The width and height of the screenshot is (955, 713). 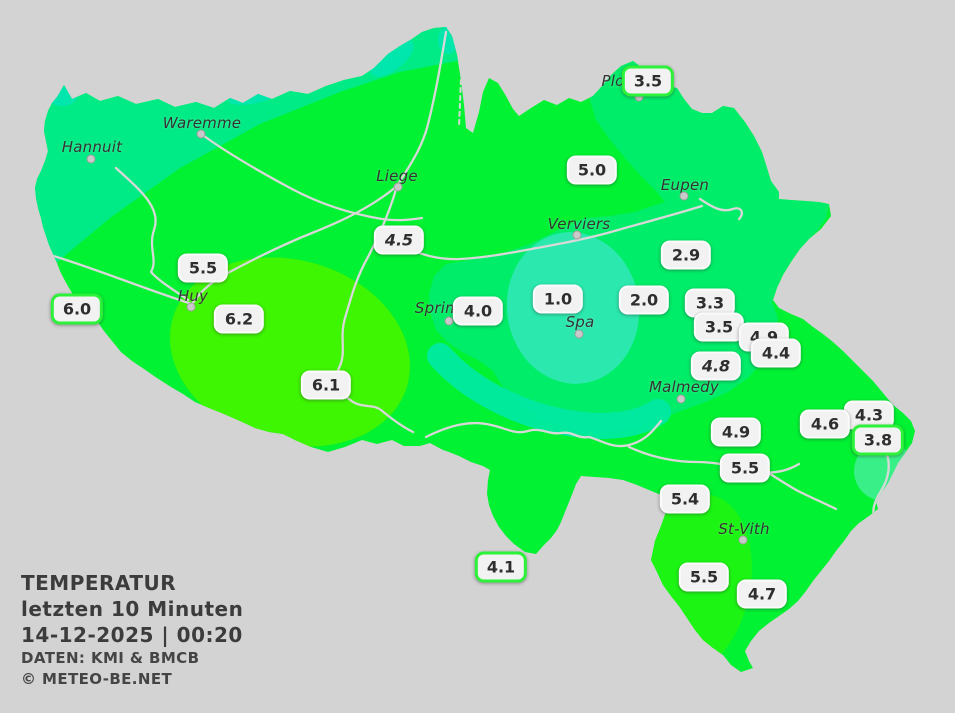 I want to click on river-vesdre, so click(x=553, y=232).